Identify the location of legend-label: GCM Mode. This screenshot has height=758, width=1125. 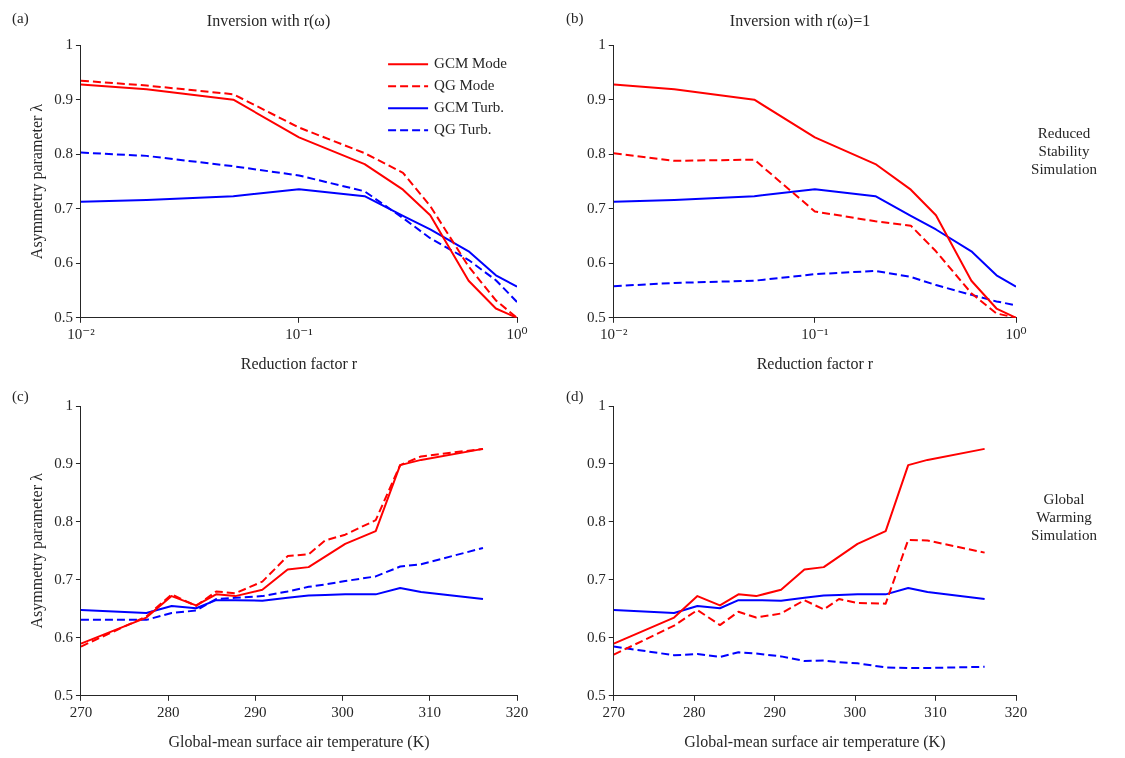
(471, 63).